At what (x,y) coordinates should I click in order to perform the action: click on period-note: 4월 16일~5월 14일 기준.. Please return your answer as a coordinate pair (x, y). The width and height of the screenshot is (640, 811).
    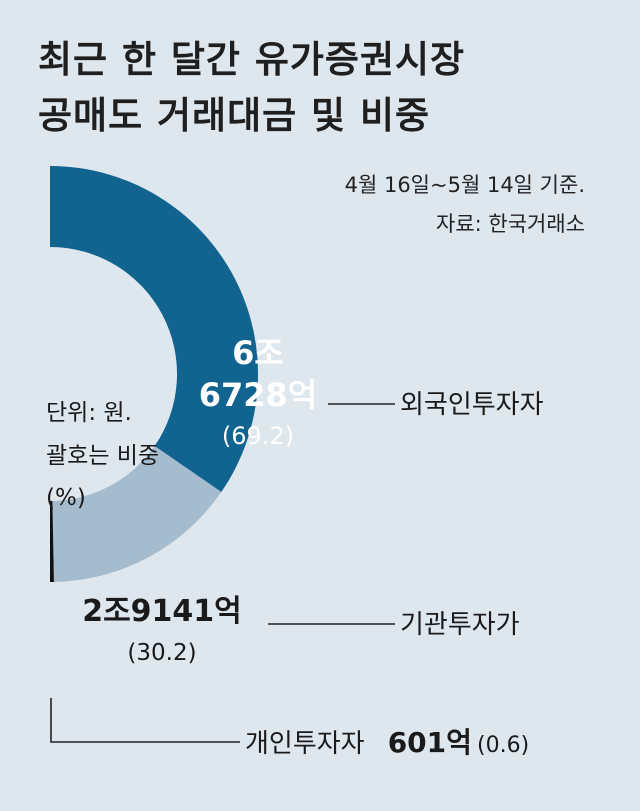
    Looking at the image, I should click on (465, 185).